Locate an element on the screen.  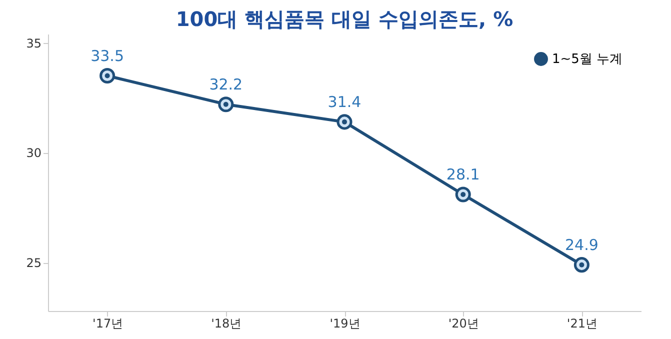
data-label: 32.2 is located at coordinates (226, 84).